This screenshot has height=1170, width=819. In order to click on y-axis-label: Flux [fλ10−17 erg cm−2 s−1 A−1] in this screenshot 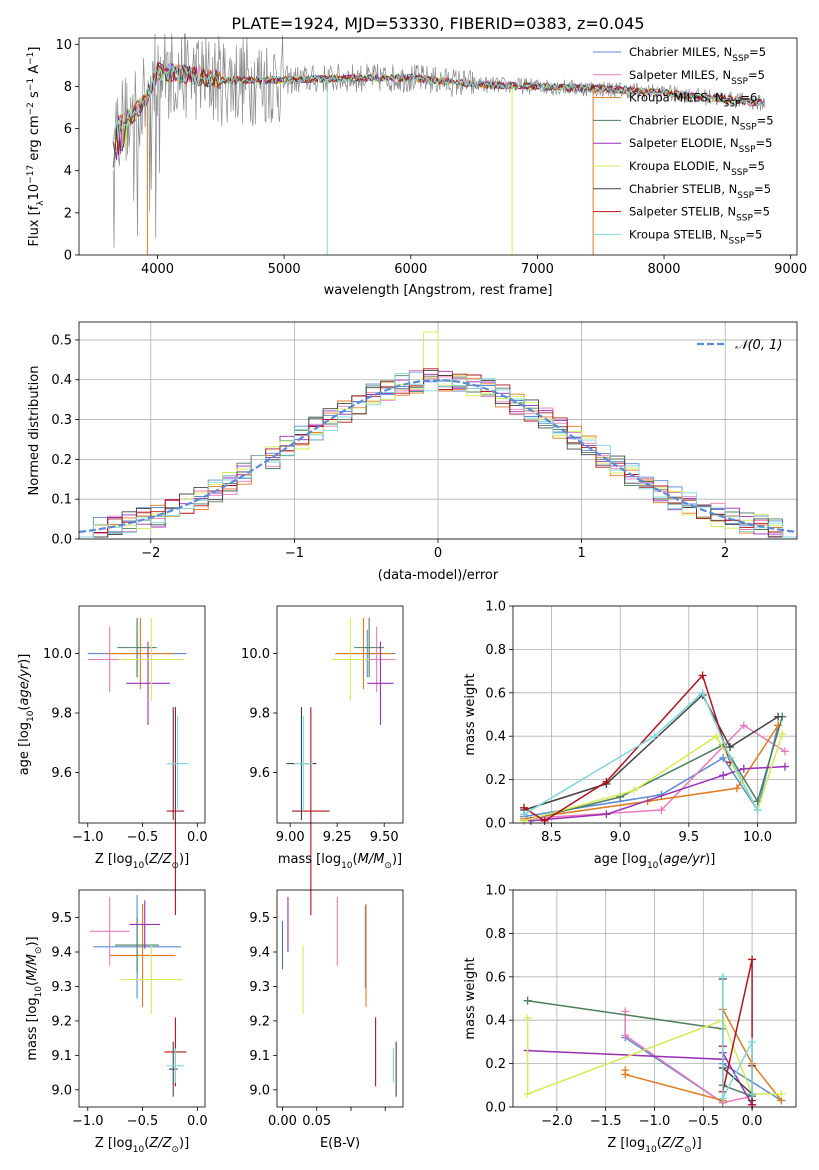, I will do `click(36, 147)`.